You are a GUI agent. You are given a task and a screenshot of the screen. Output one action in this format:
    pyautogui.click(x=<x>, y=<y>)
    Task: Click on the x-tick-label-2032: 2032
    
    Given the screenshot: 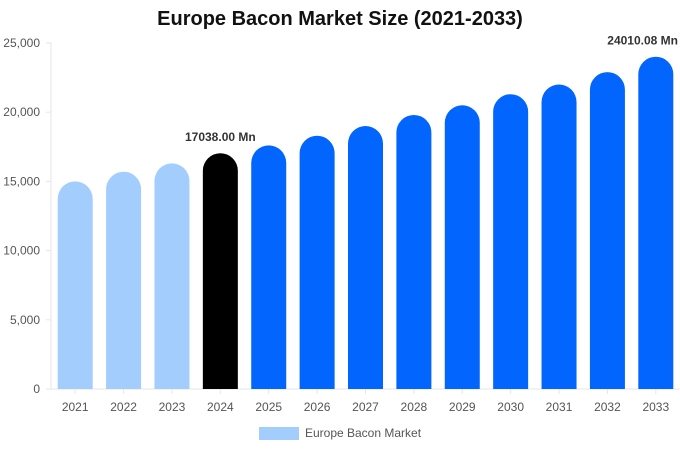 What is the action you would take?
    pyautogui.click(x=607, y=407)
    